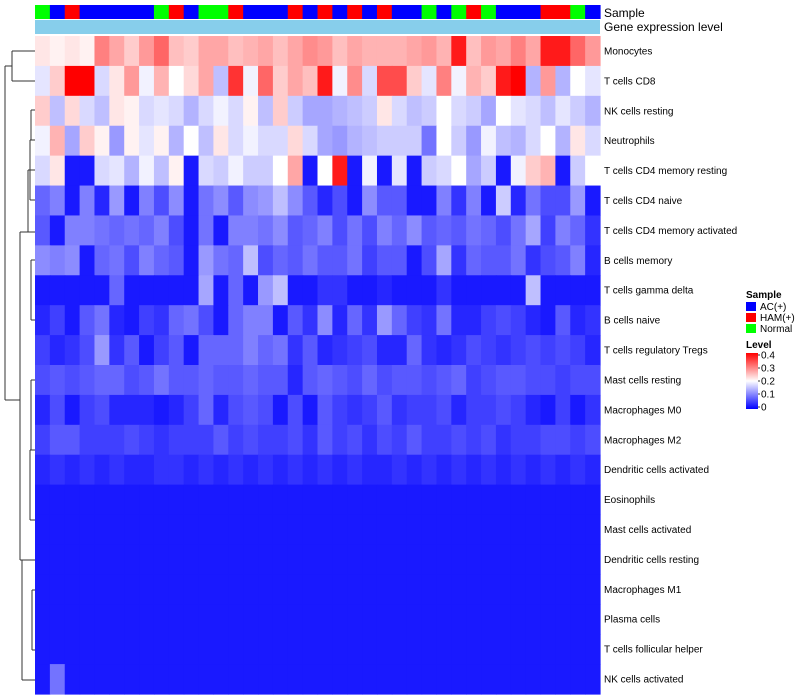 The height and width of the screenshot is (700, 800). Describe the element at coordinates (670, 231) in the screenshot. I see `row-label: T cells CD4 memory activated` at that location.